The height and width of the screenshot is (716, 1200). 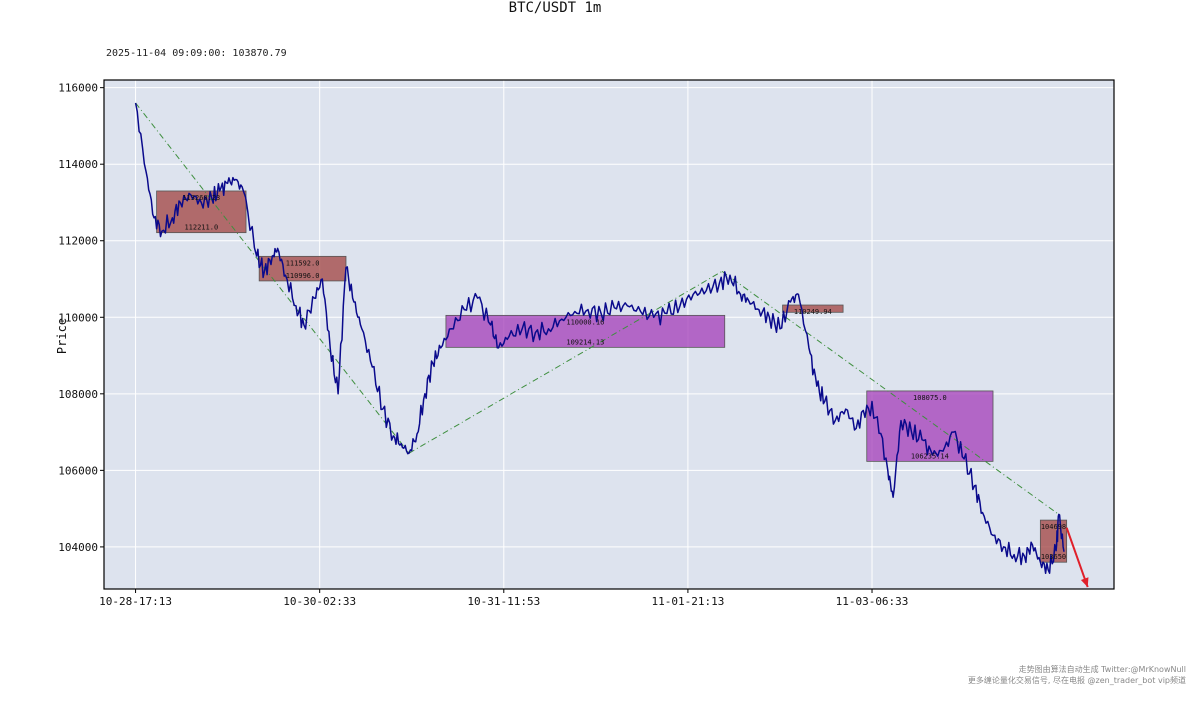 What do you see at coordinates (78, 394) in the screenshot?
I see `y-tick-label: 108000` at bounding box center [78, 394].